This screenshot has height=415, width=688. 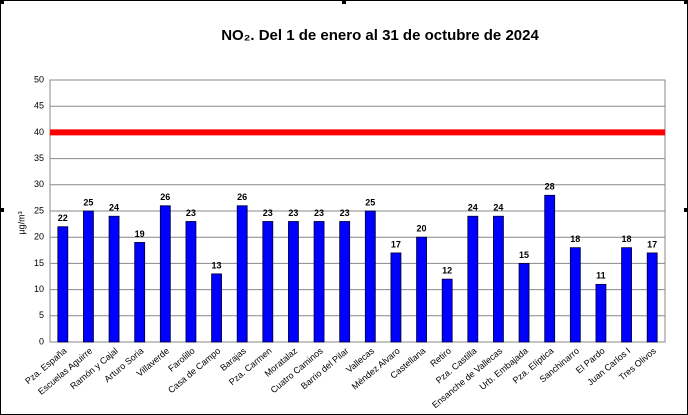 What do you see at coordinates (39, 263) in the screenshot?
I see `y-tick-label: 15` at bounding box center [39, 263].